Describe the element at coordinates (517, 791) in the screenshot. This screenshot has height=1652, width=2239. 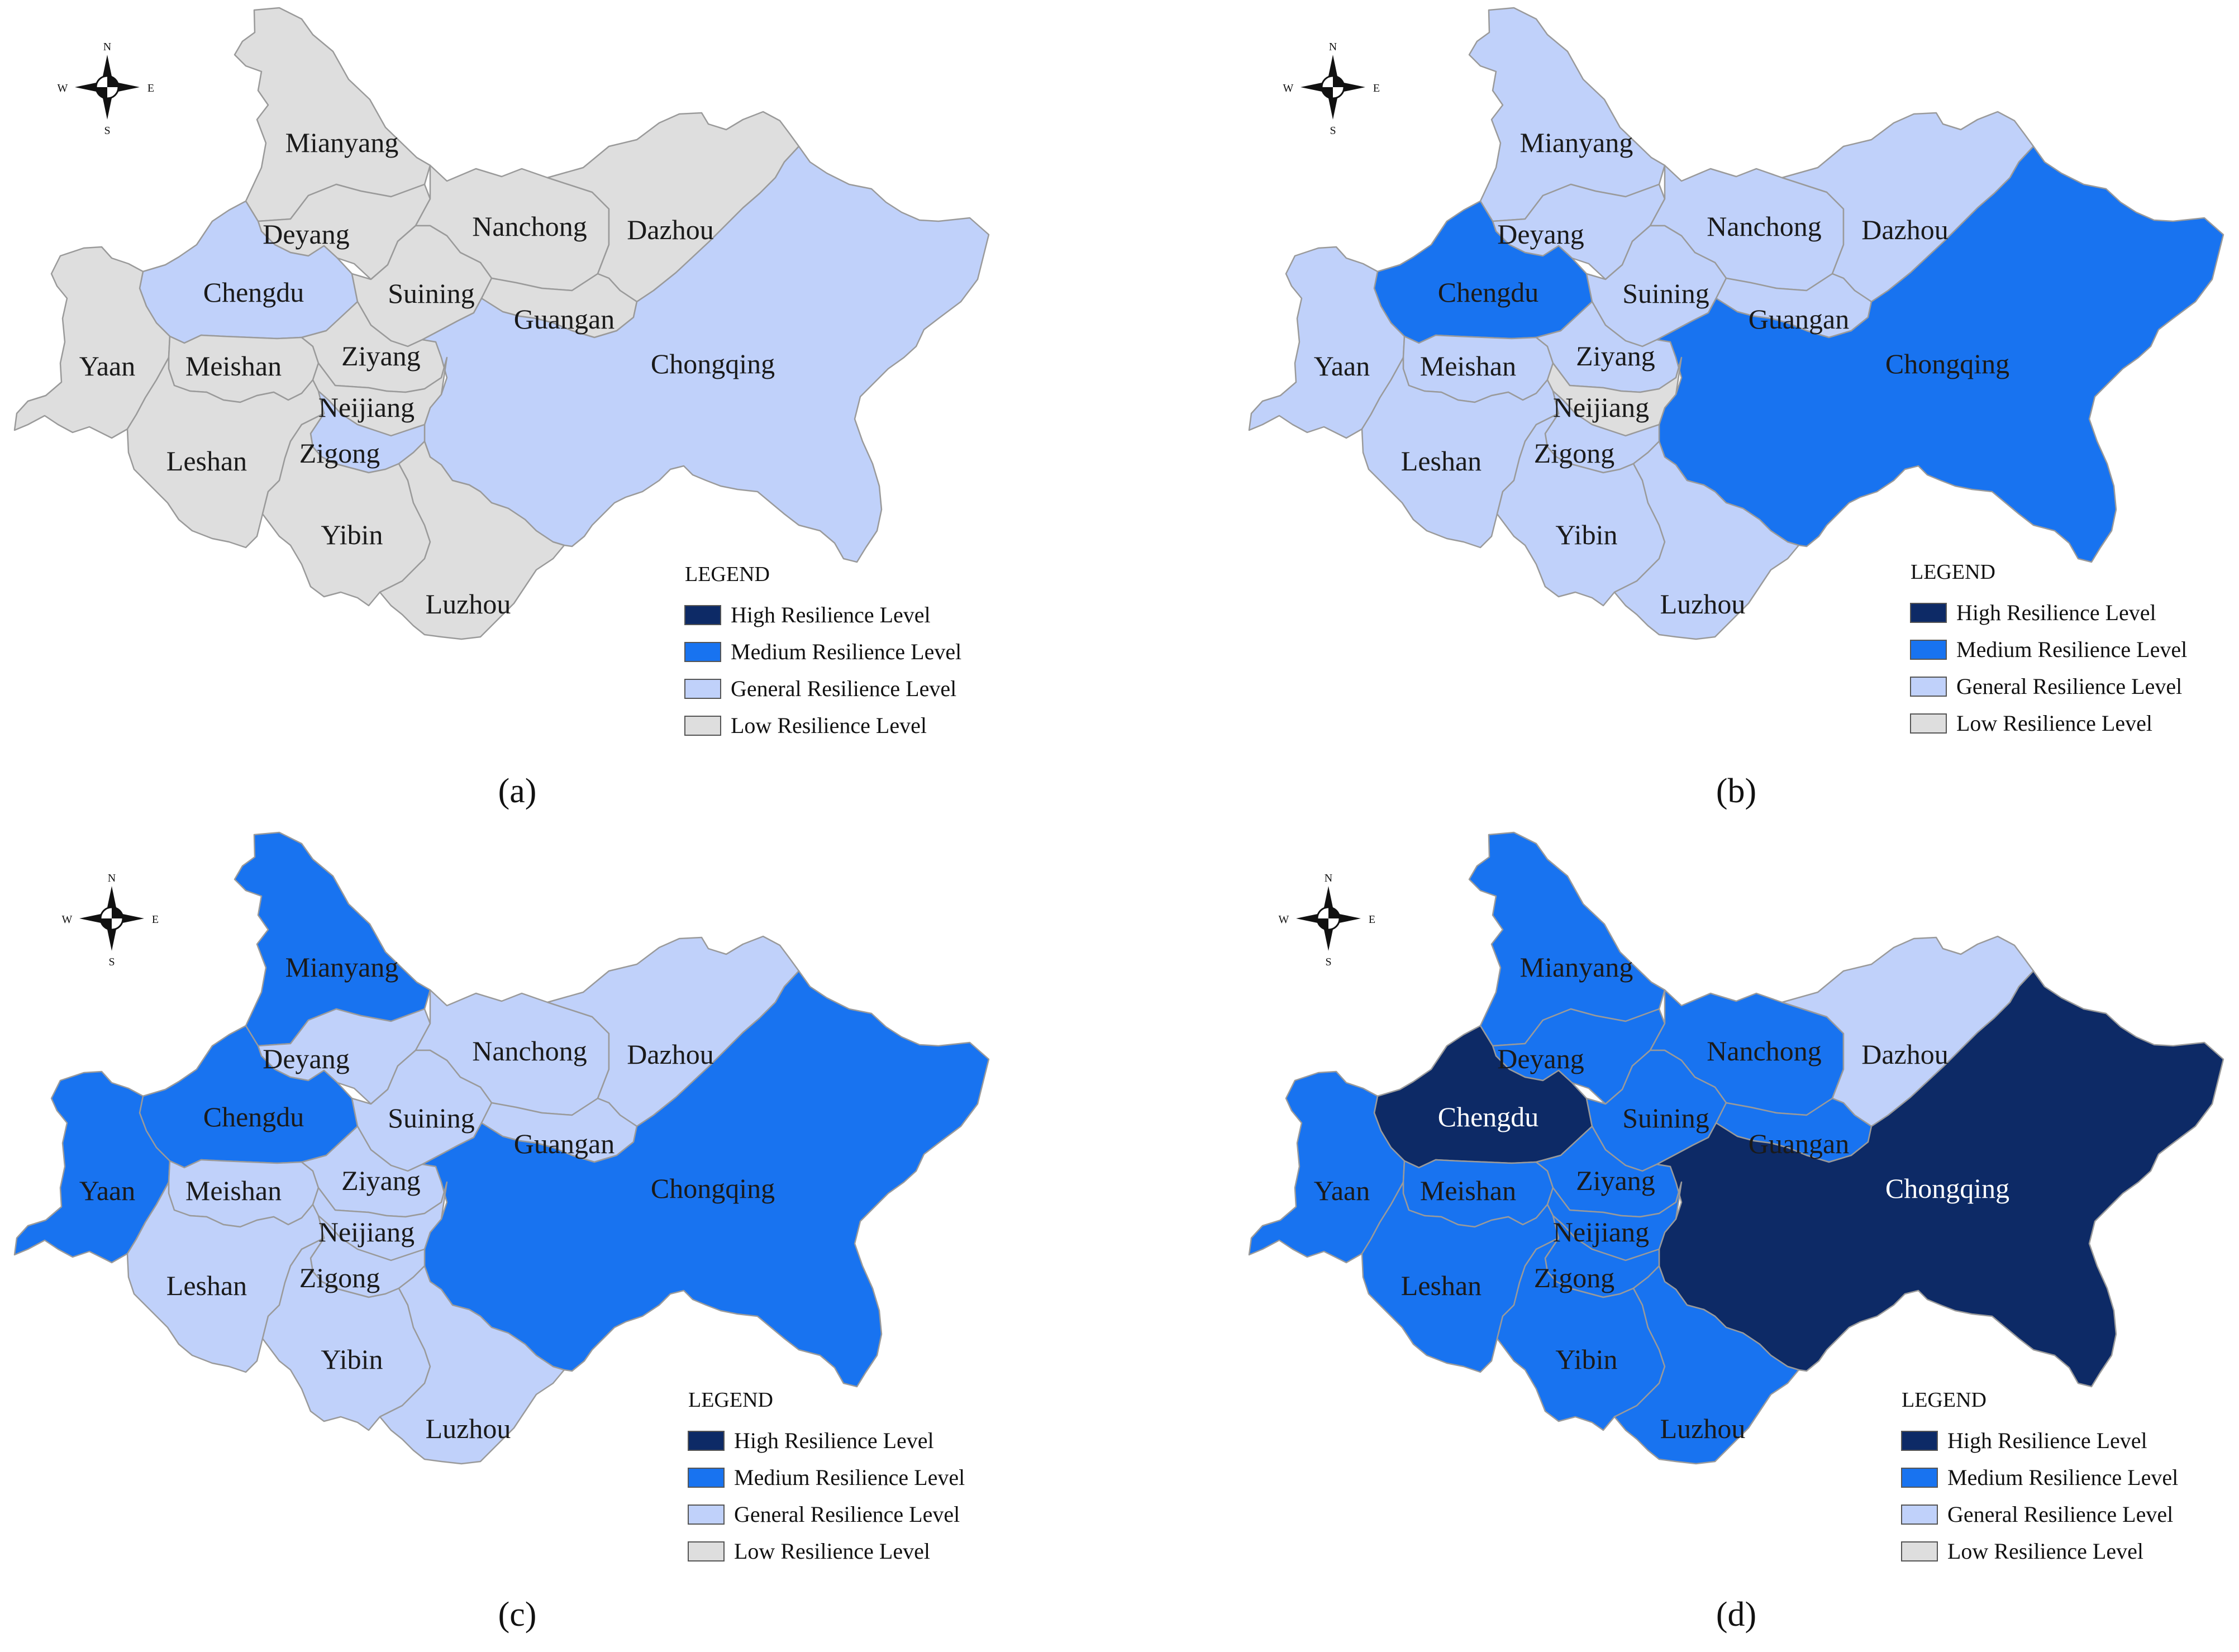
I see `panel-caption: (a)` at that location.